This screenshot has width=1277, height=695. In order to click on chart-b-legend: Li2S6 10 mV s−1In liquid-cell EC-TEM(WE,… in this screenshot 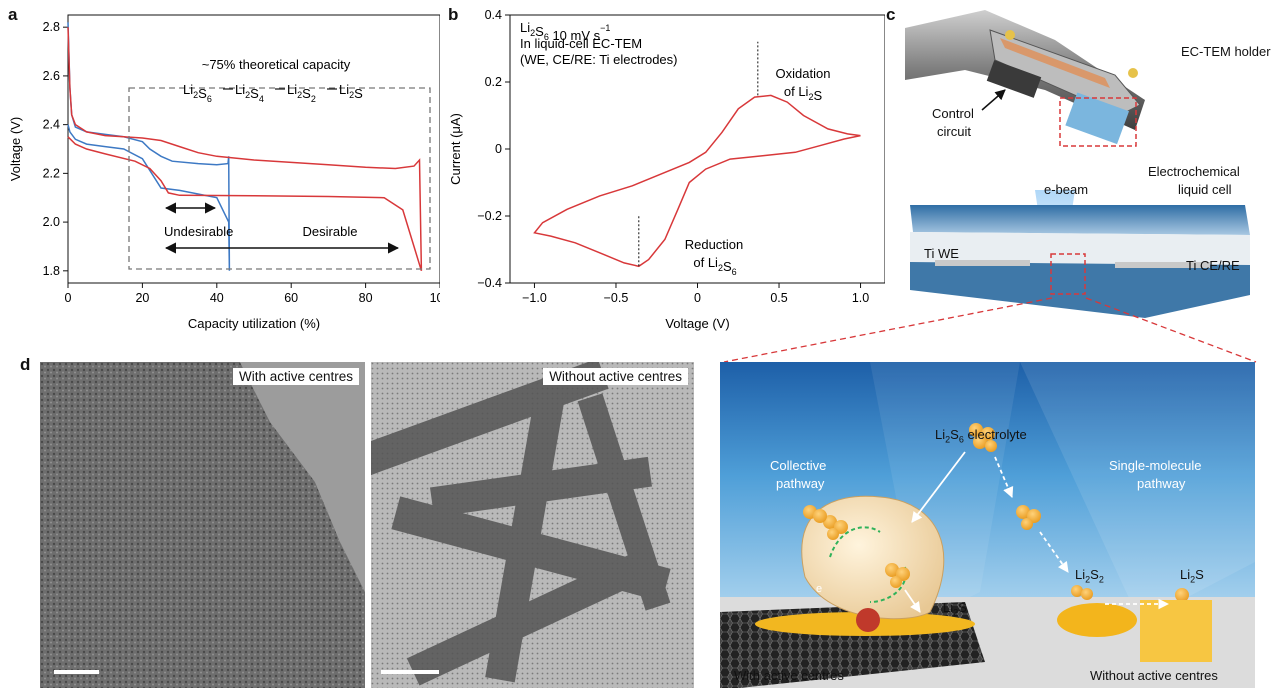, I will do `click(598, 43)`.